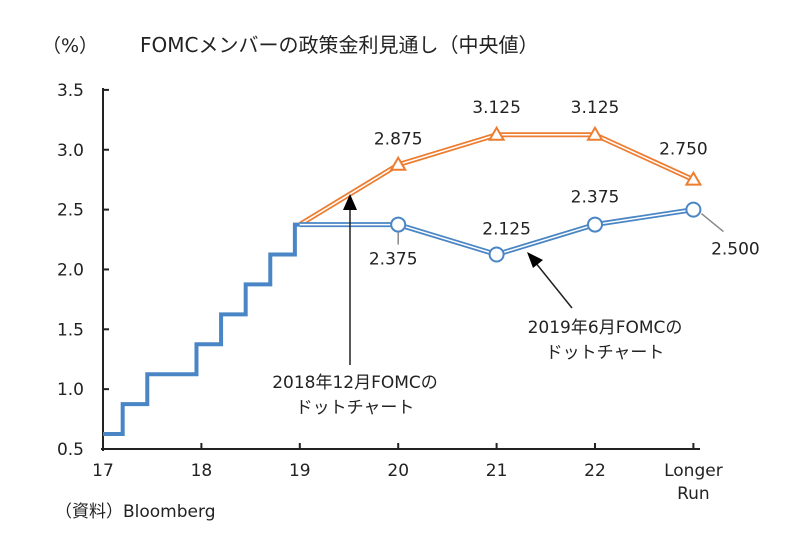 Image resolution: width=800 pixels, height=536 pixels. What do you see at coordinates (70, 450) in the screenshot?
I see `y-tick-label: 0.5` at bounding box center [70, 450].